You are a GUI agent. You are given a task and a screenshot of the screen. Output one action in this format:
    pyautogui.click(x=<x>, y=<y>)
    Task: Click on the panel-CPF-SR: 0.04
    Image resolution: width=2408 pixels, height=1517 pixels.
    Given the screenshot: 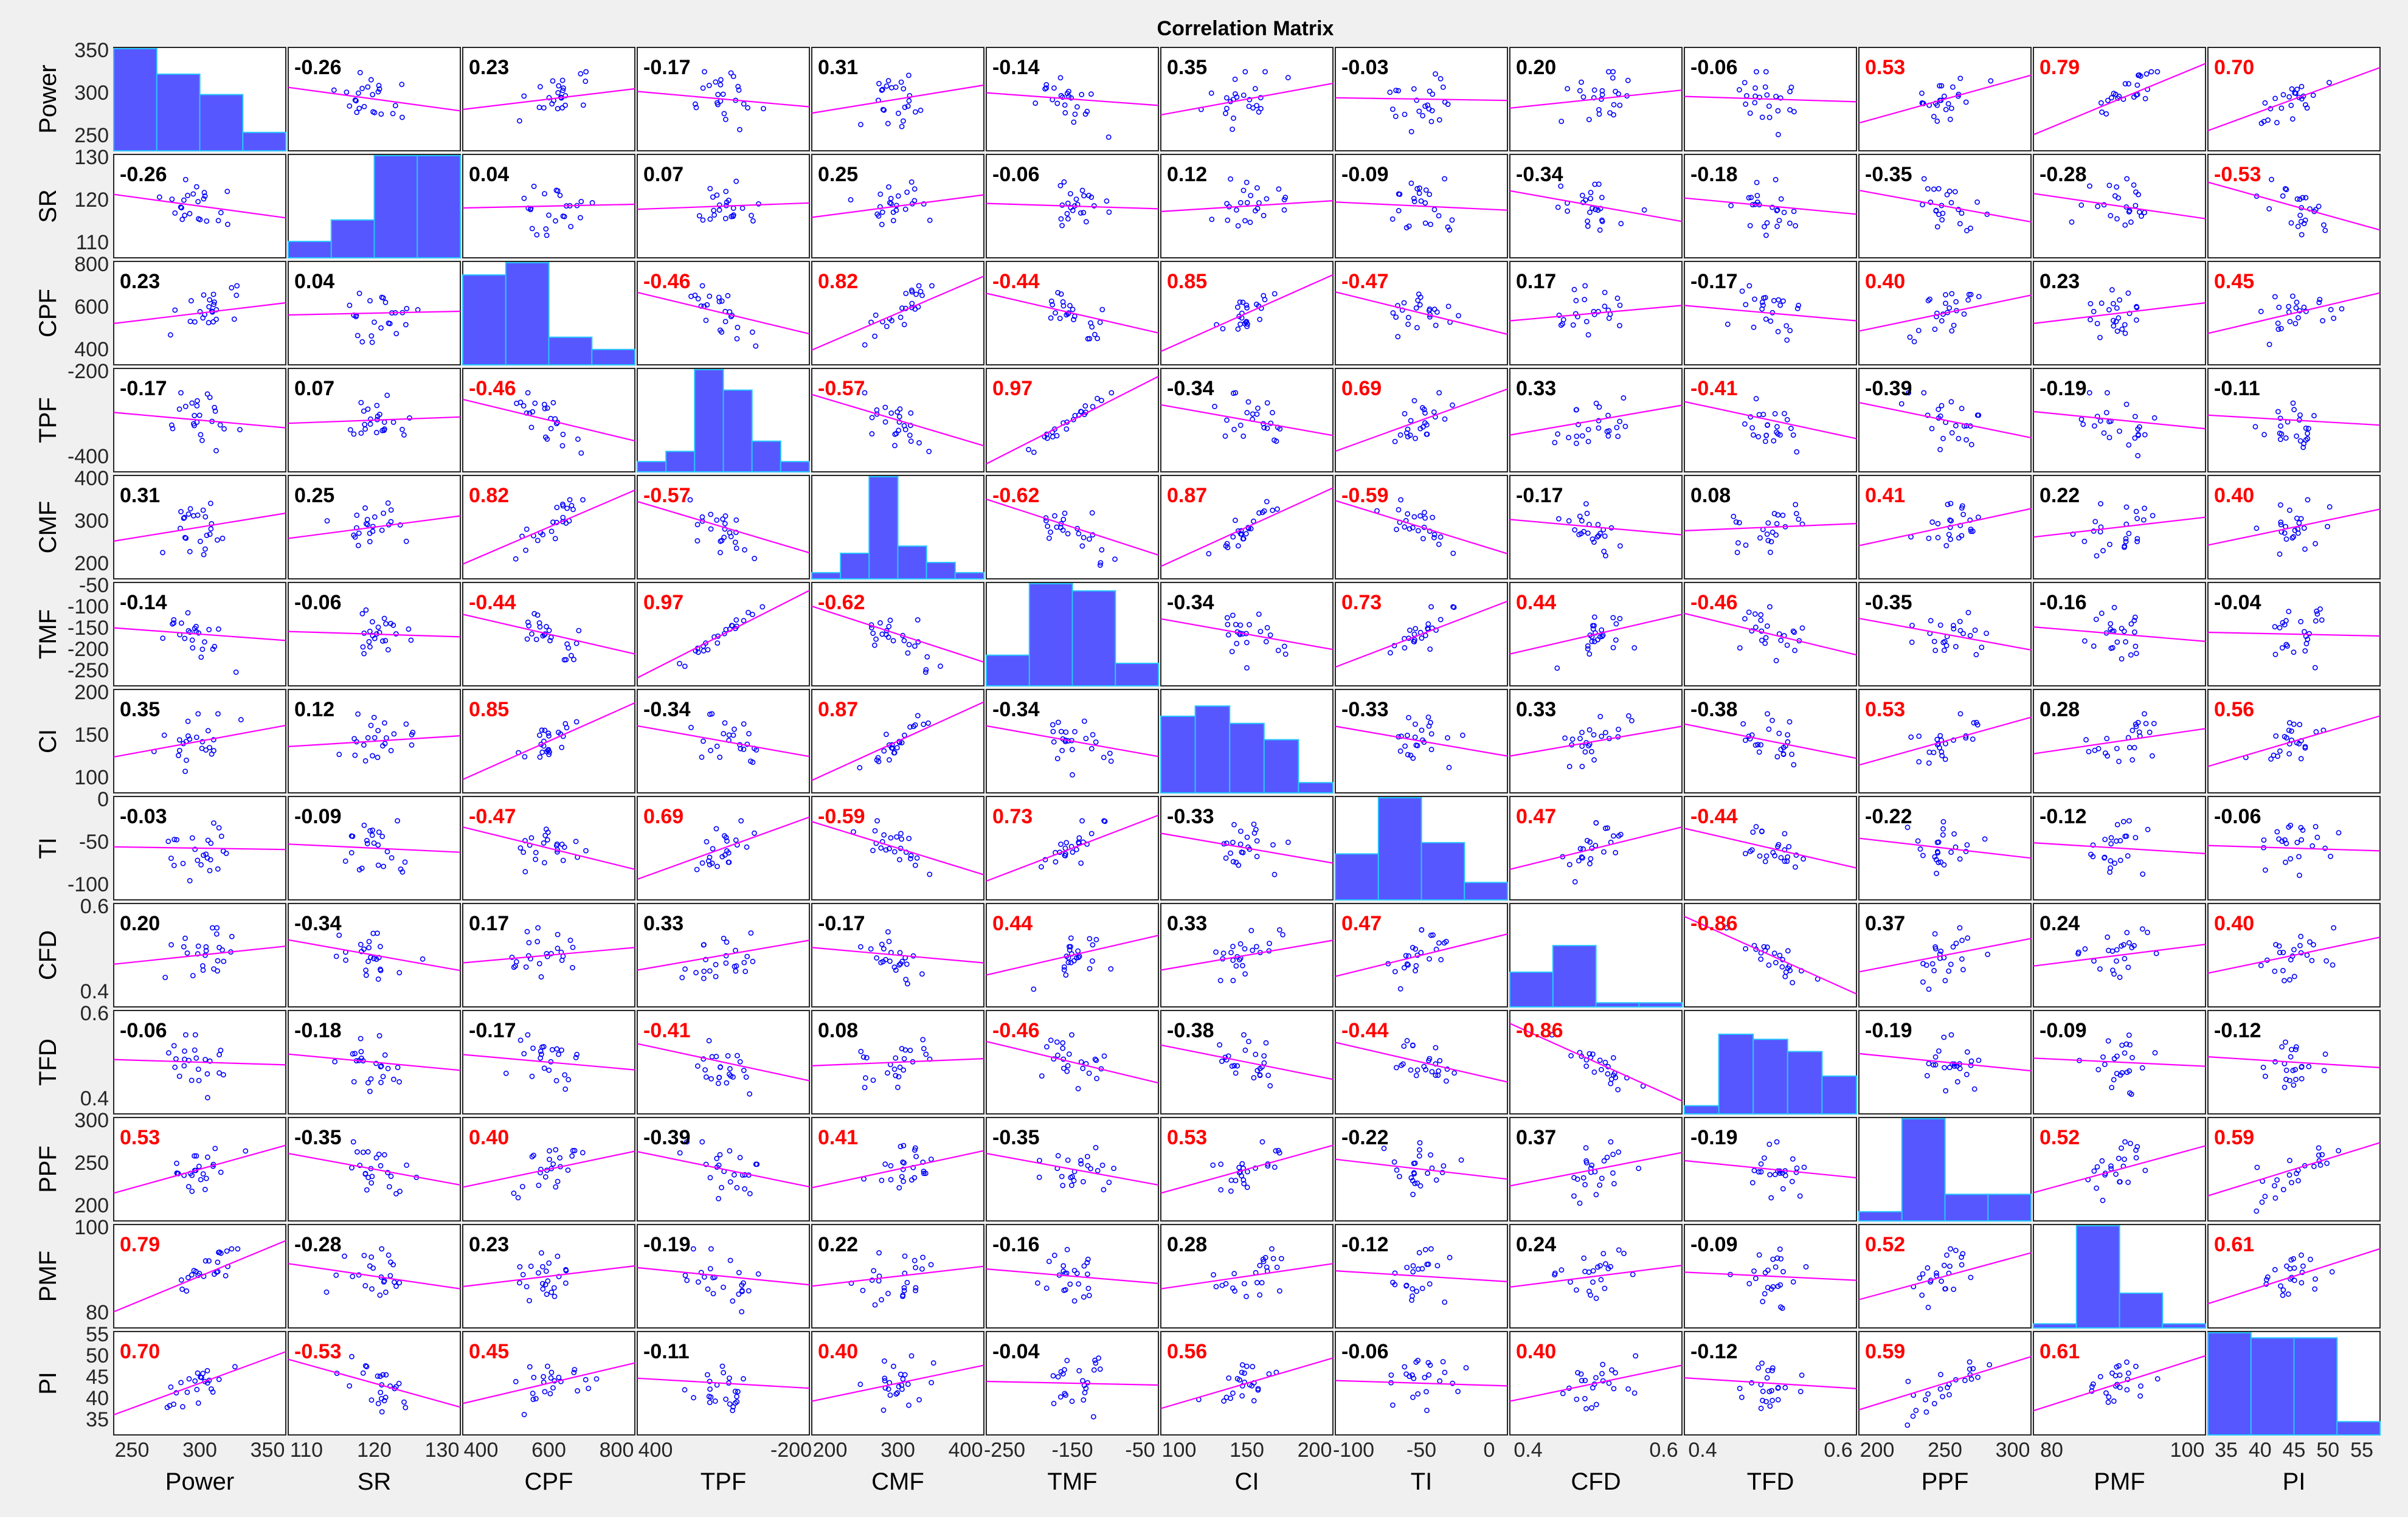 What is the action you would take?
    pyautogui.click(x=375, y=313)
    